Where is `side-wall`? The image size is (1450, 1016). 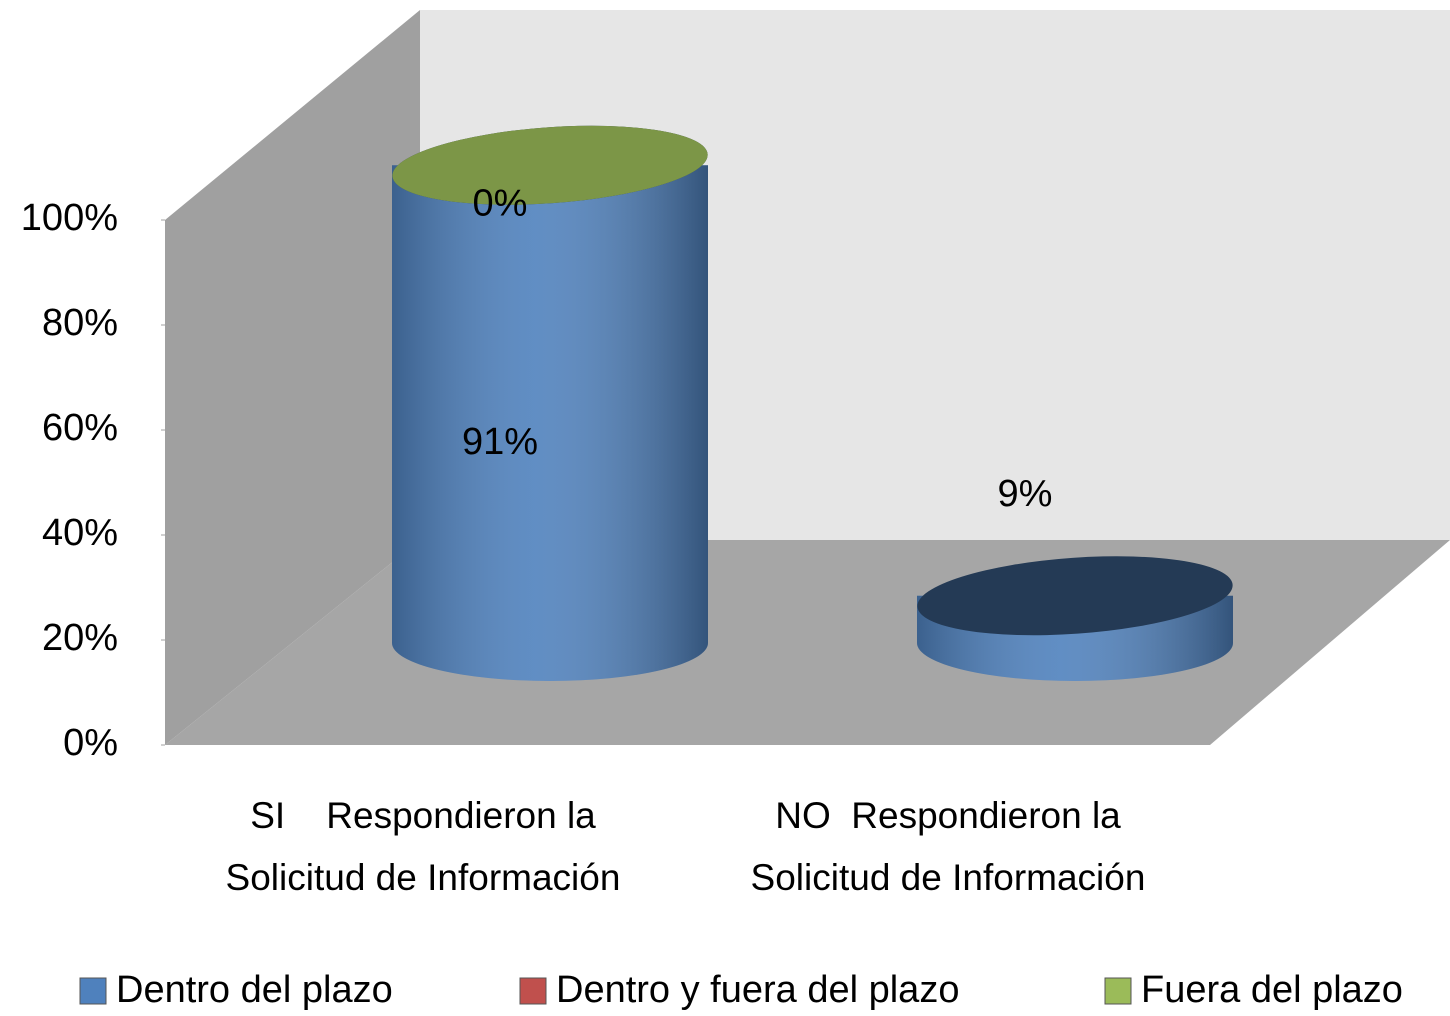
side-wall is located at coordinates (292, 377).